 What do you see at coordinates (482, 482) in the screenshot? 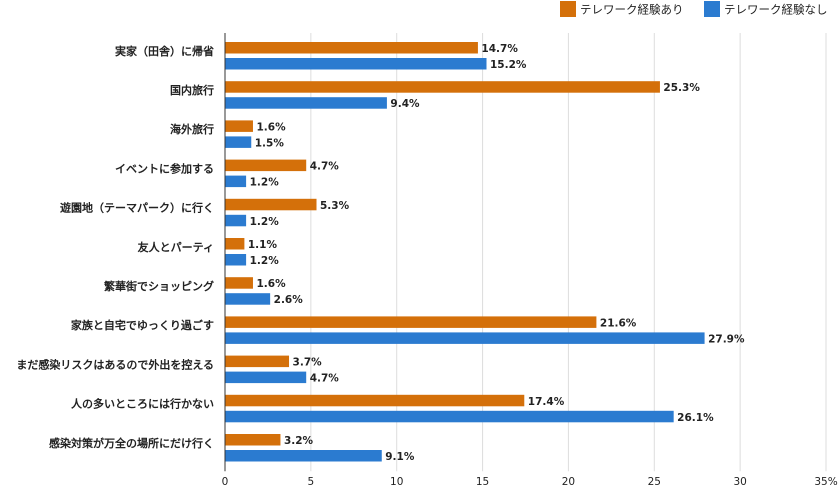
I see `x-tick-label: 15` at bounding box center [482, 482].